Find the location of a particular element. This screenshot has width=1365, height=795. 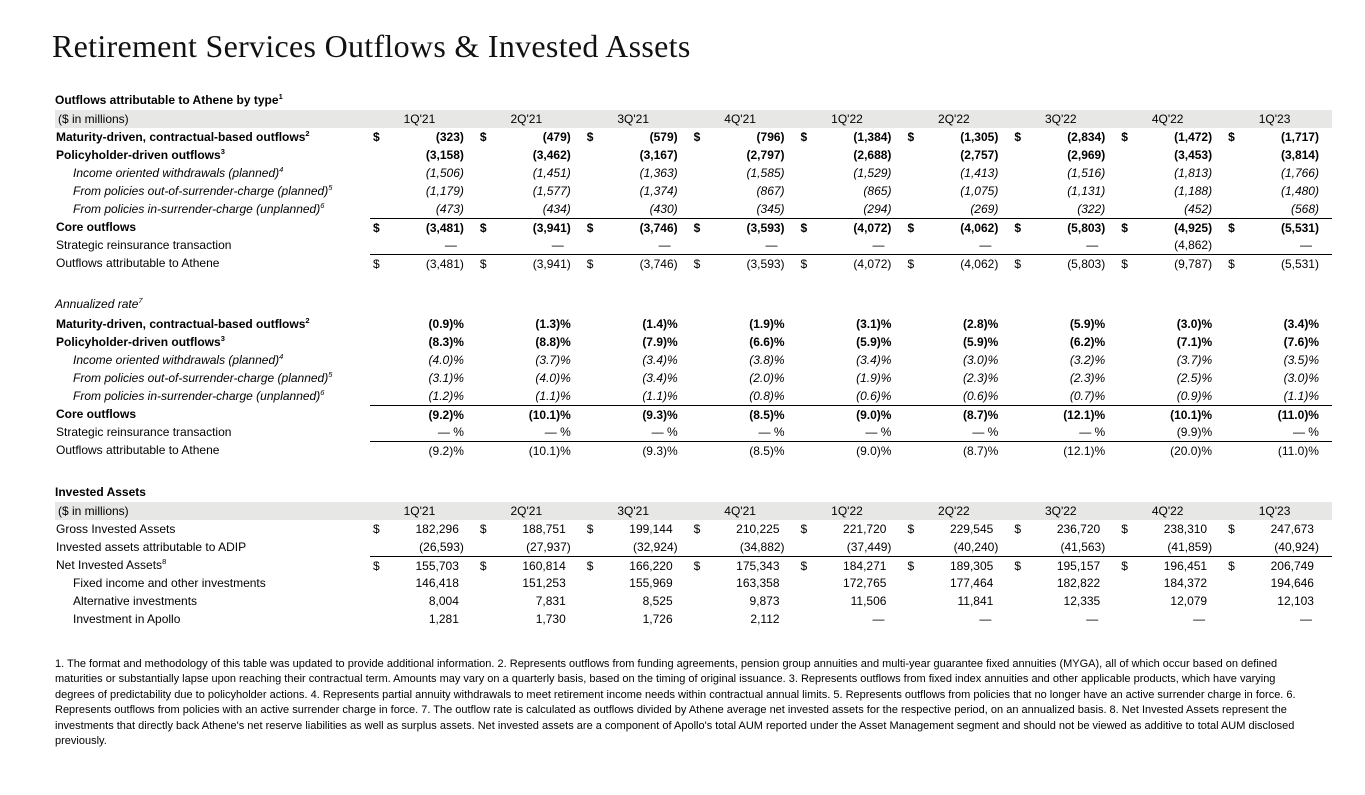

value-cell: (5.9)% is located at coordinates (957, 342).